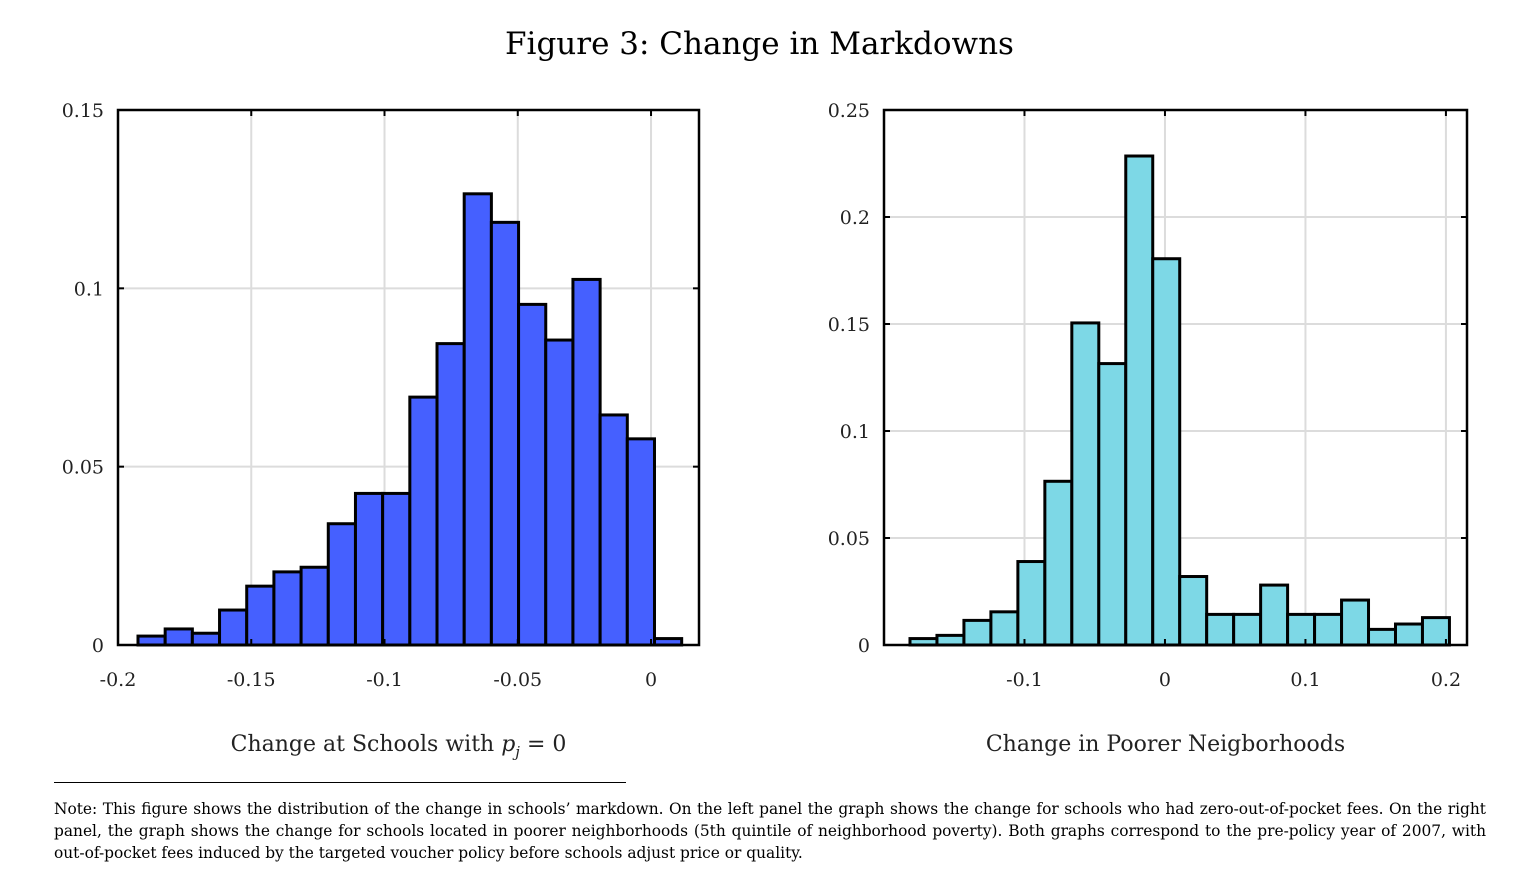 Image resolution: width=1519 pixels, height=877 pixels. What do you see at coordinates (251, 680) in the screenshot?
I see `x-tick-label: -0.15` at bounding box center [251, 680].